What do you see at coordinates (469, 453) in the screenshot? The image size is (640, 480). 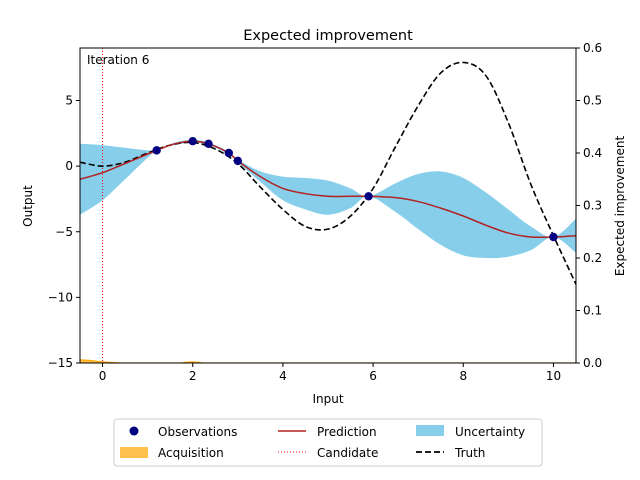 I see `legend-truth-label: Truth` at bounding box center [469, 453].